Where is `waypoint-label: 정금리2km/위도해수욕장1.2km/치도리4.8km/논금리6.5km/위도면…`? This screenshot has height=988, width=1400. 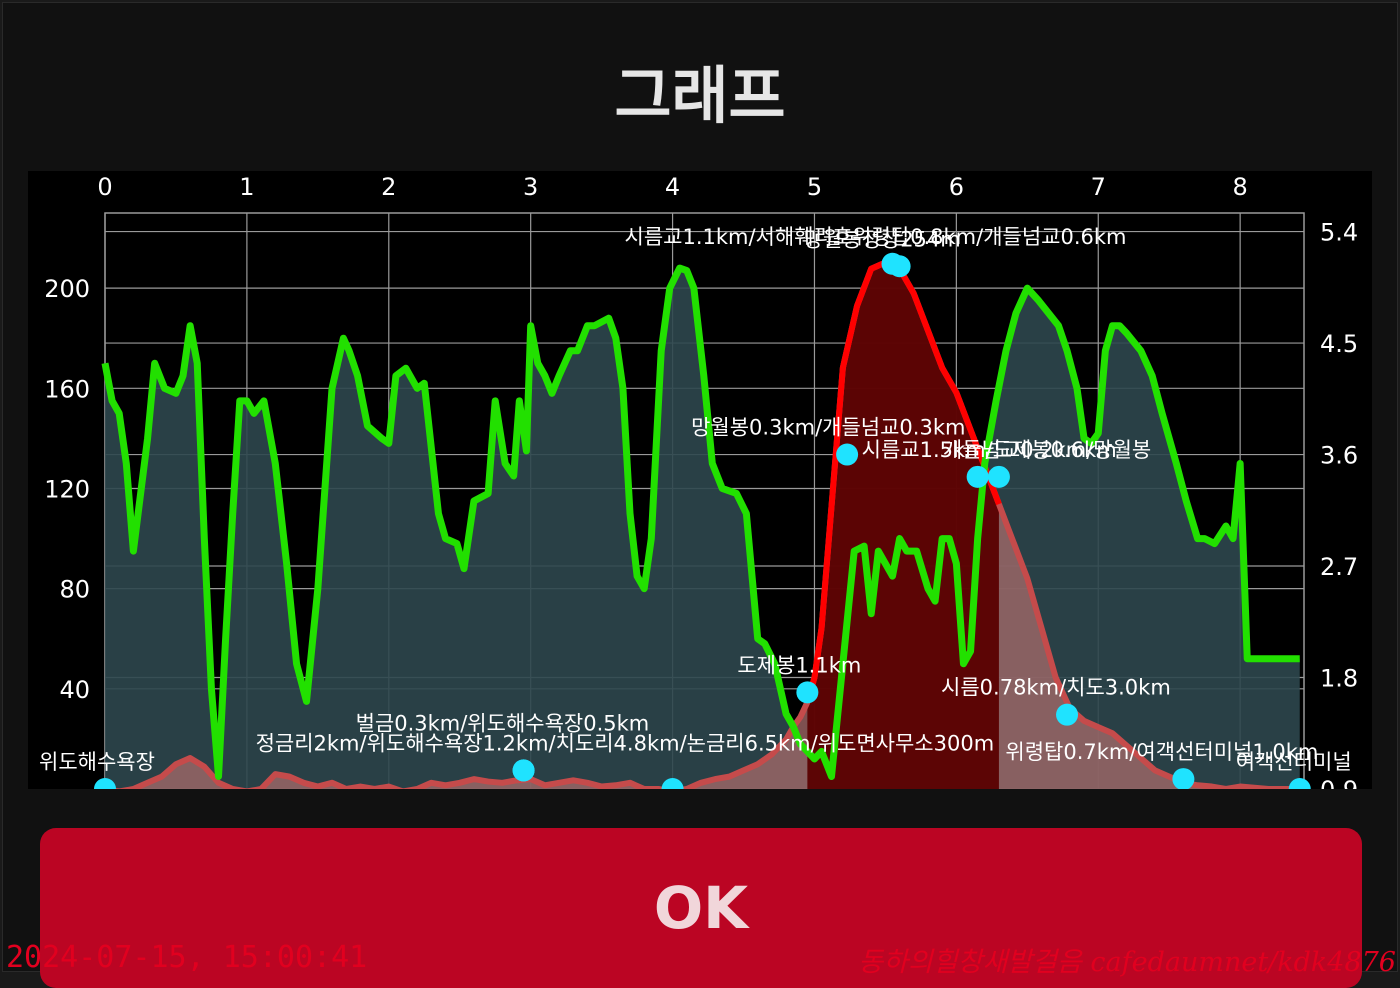
waypoint-label: 정금리2km/위도해수욕장1.2km/치도리4.8km/논금리6.5km/위도면… is located at coordinates (625, 743).